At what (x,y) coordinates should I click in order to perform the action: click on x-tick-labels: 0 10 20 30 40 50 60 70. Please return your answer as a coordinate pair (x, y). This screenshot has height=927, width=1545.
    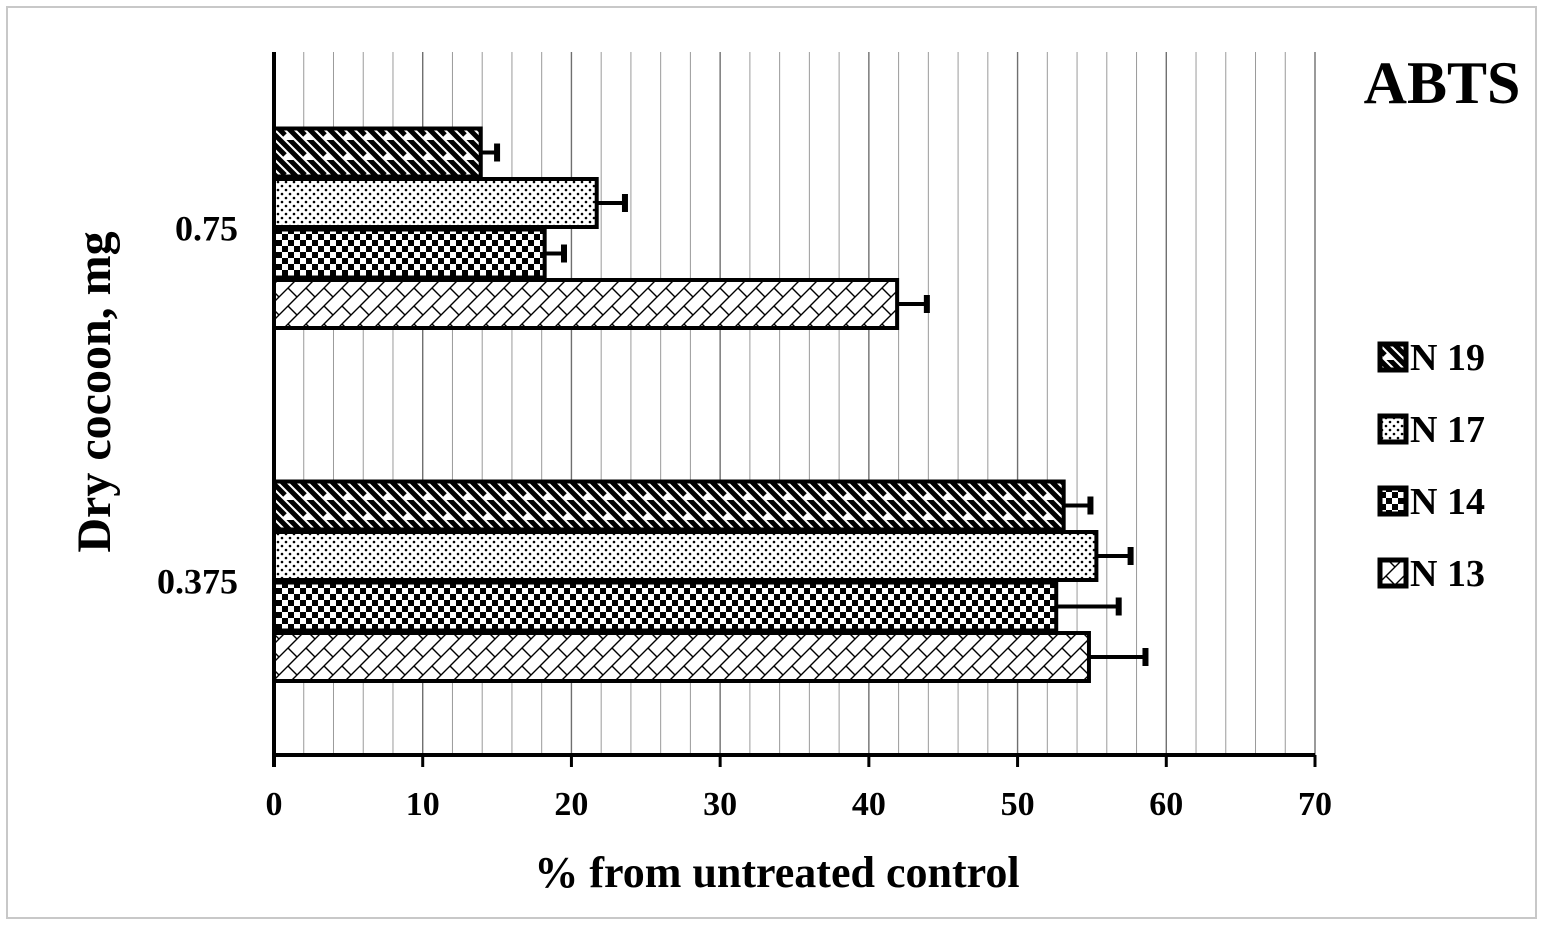
    Looking at the image, I should click on (799, 804).